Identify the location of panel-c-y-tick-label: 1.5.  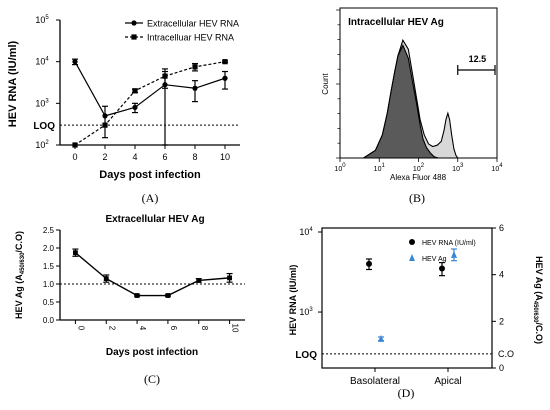
(49, 266).